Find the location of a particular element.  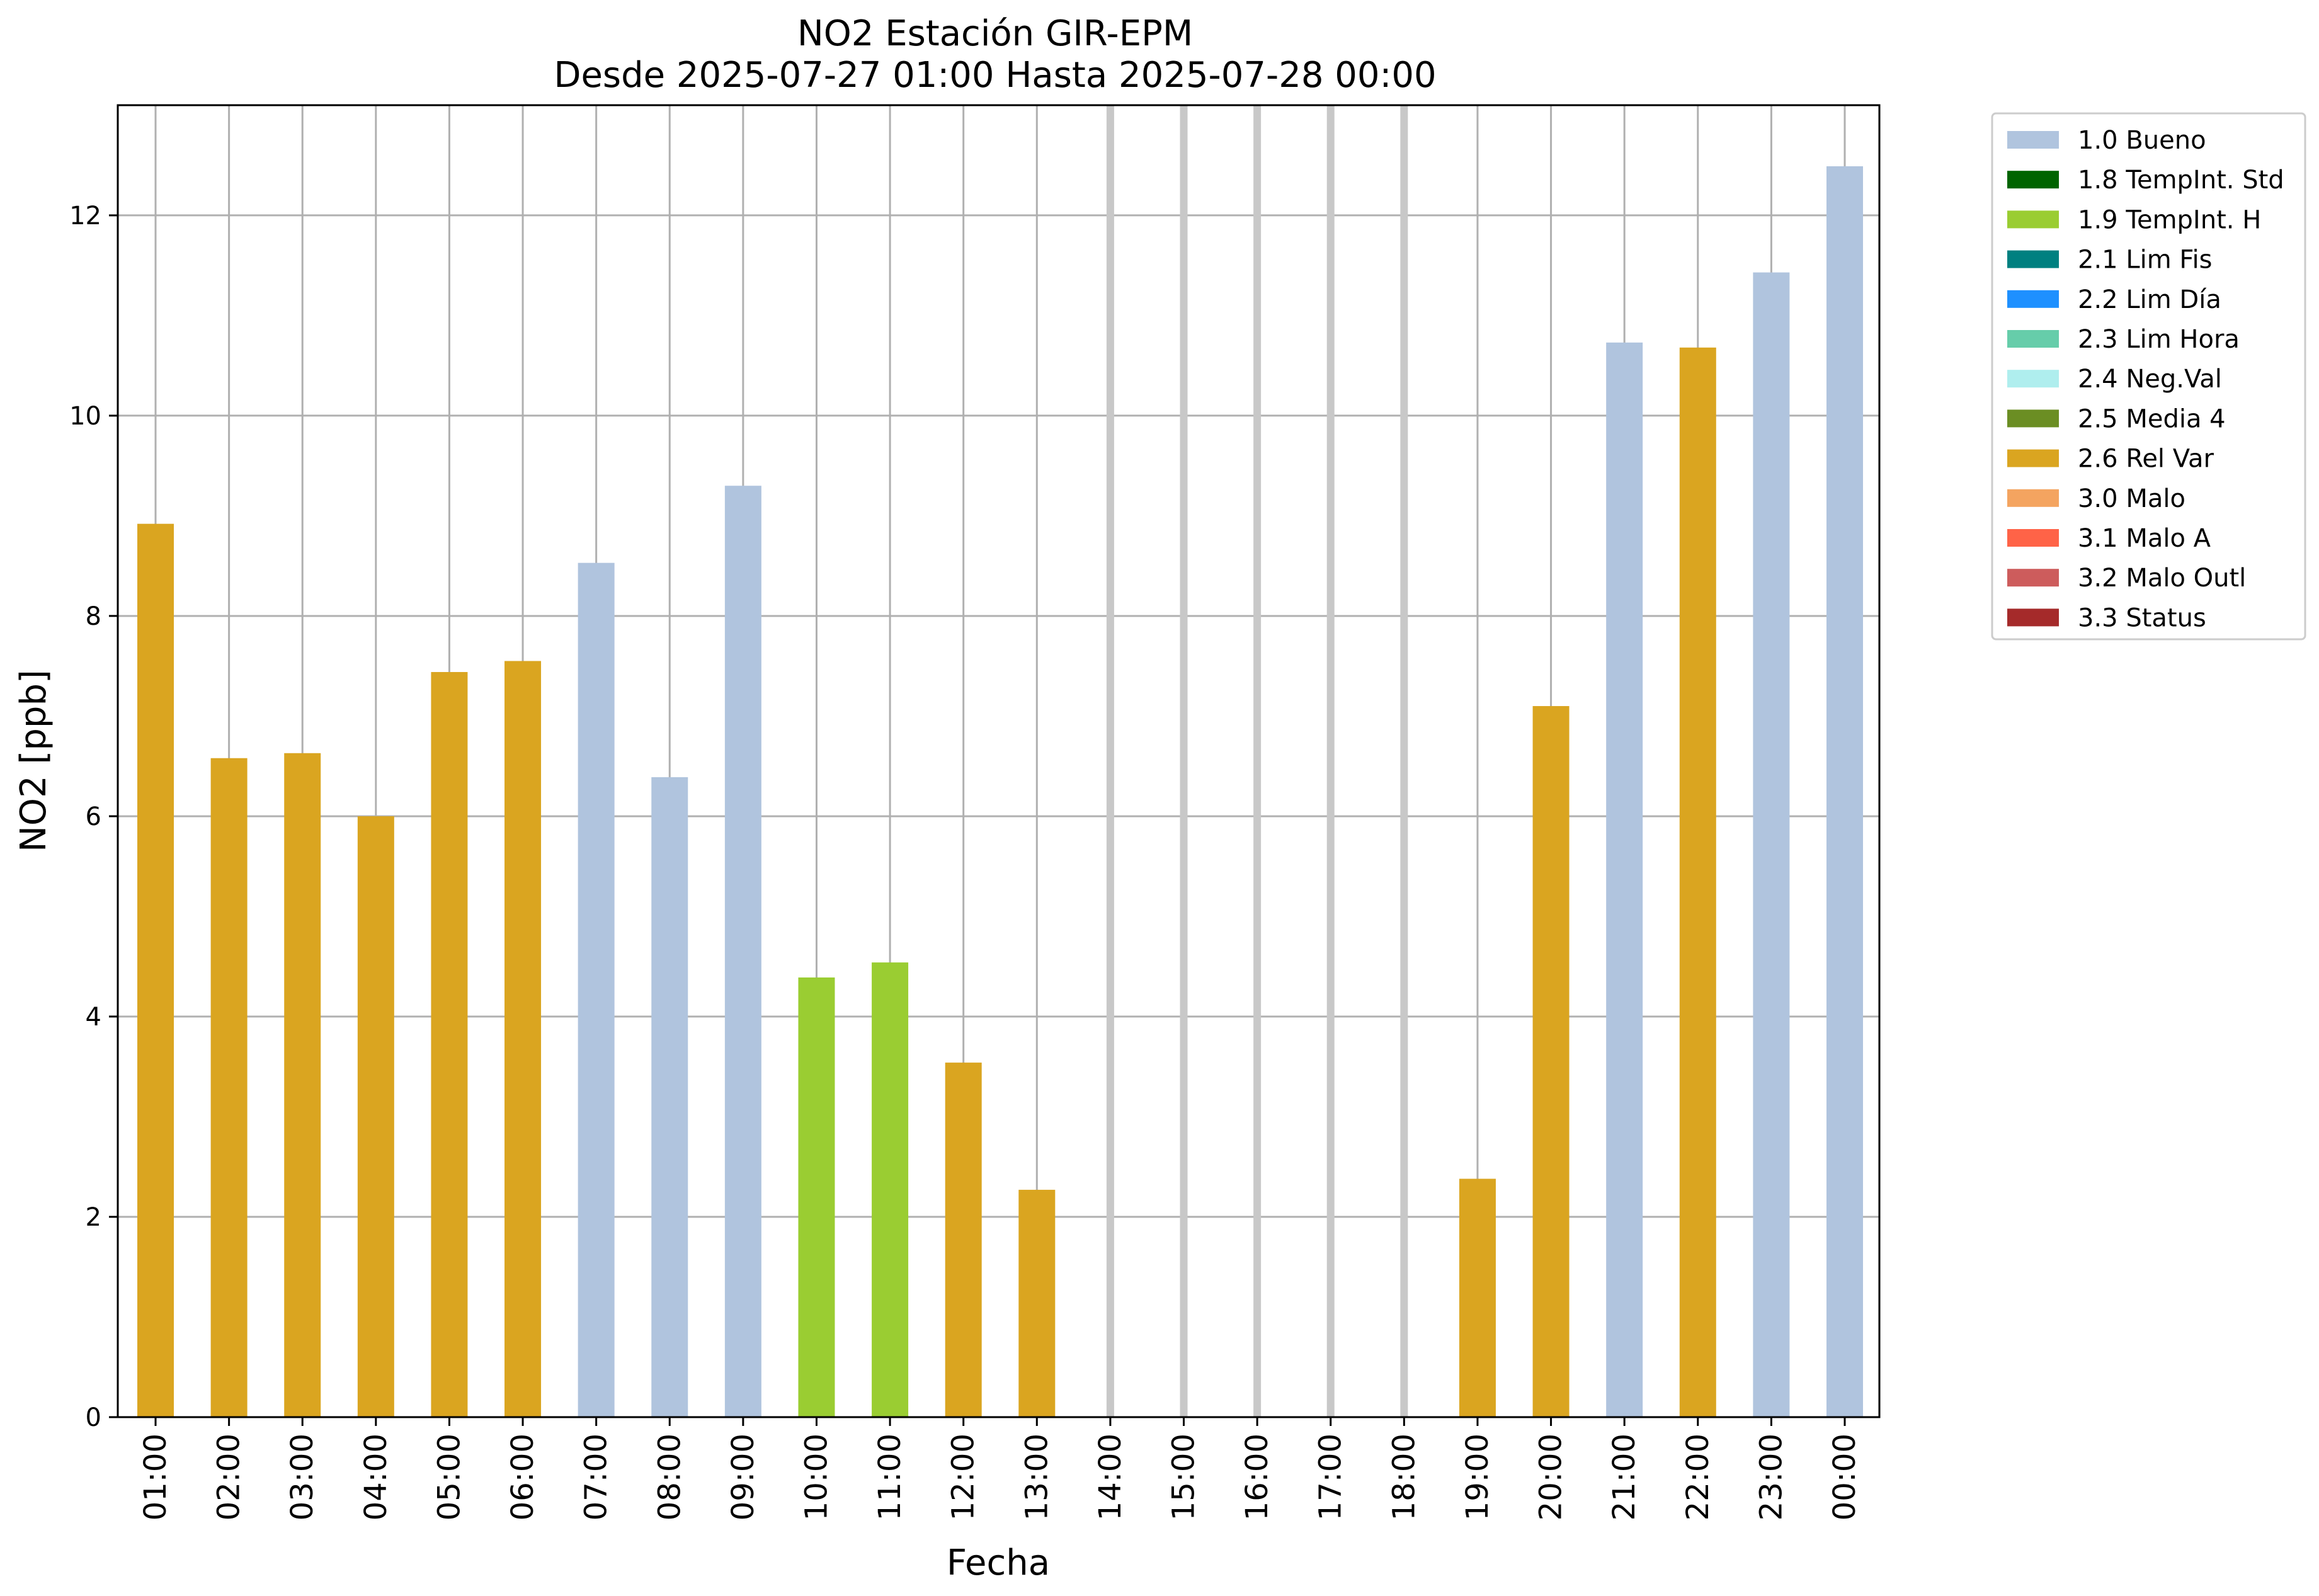

legend-label: 3.1 Malo A is located at coordinates (2144, 538).